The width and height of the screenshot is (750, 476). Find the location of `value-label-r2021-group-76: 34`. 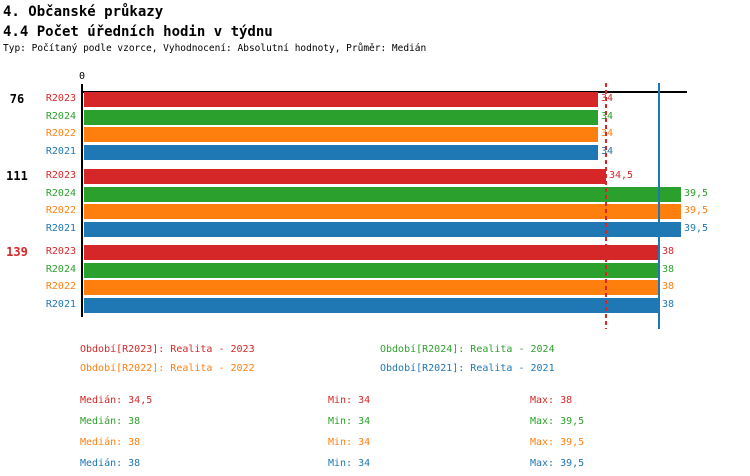

value-label-r2021-group-76: 34 is located at coordinates (607, 151).